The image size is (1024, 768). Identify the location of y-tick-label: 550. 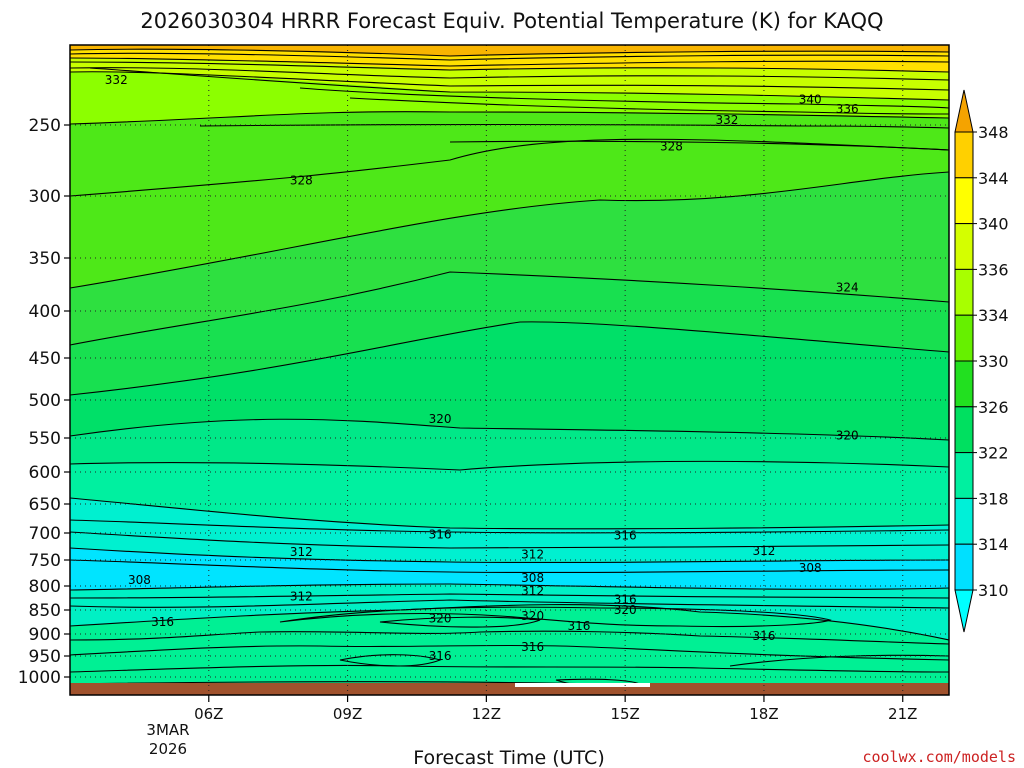
(45, 439).